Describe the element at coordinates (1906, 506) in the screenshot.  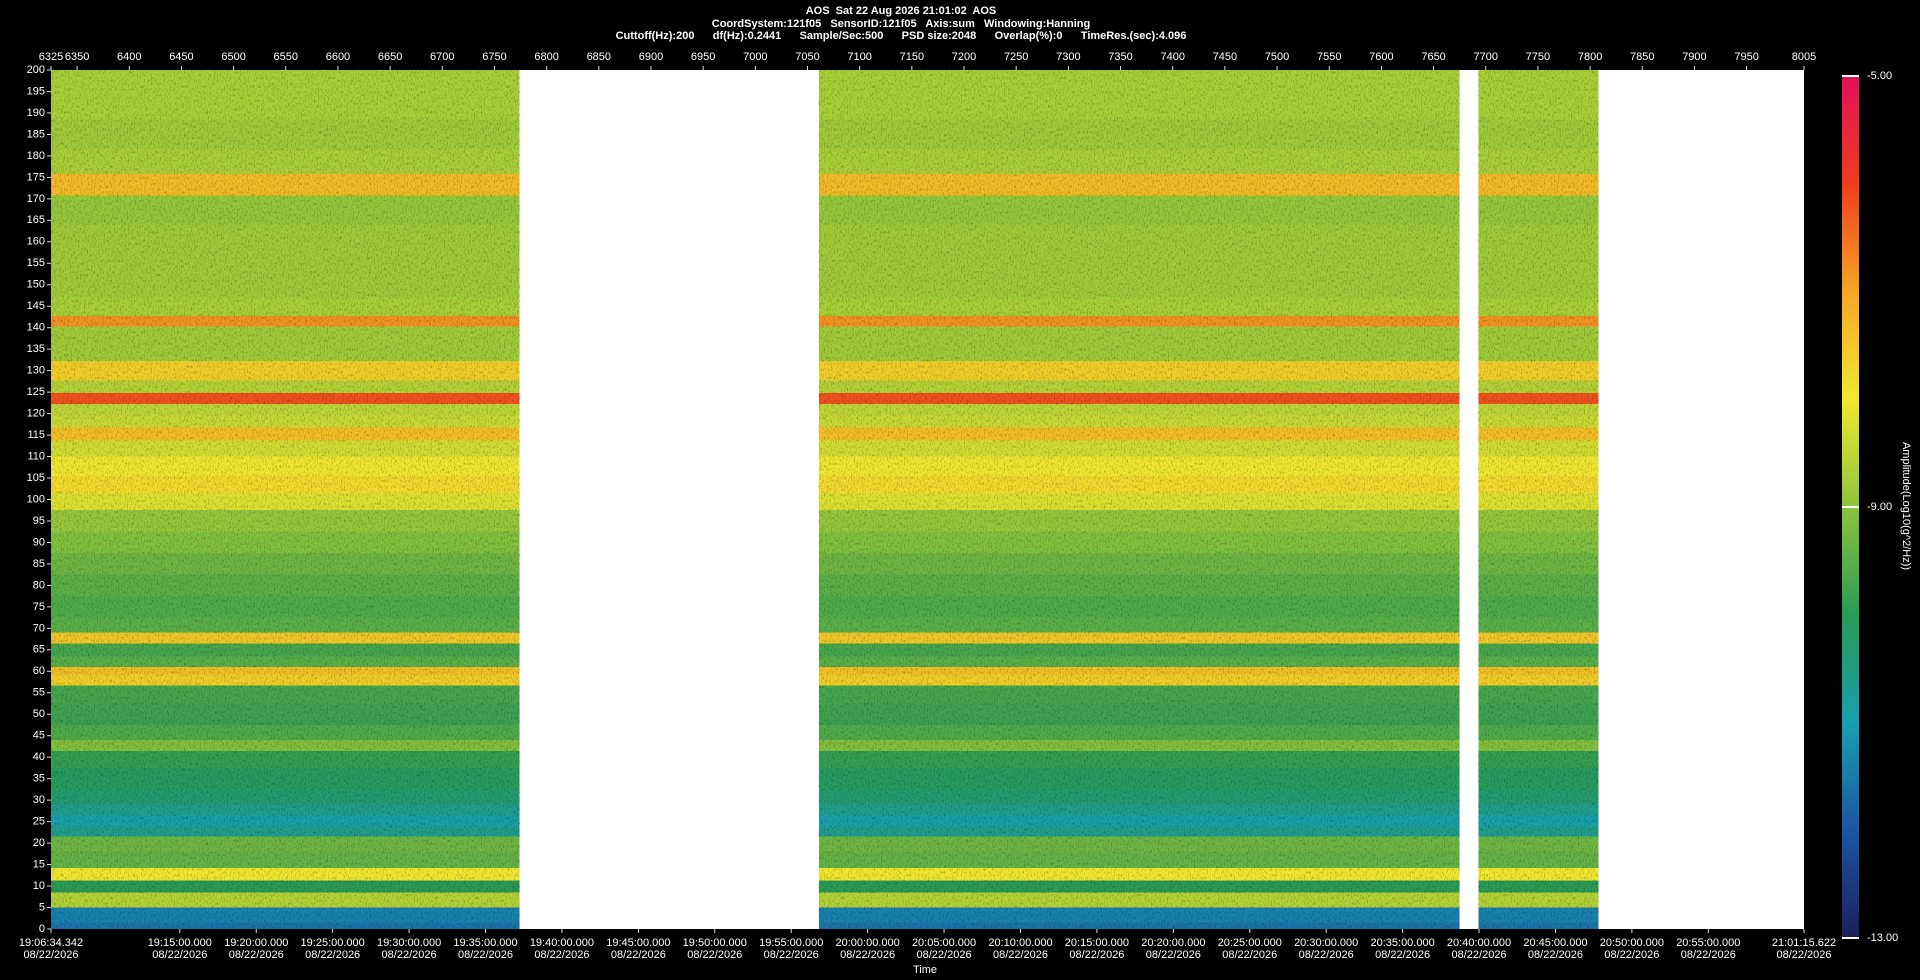
I see `colorbar-label: Amplitude(Log10(g^2/Hz))` at that location.